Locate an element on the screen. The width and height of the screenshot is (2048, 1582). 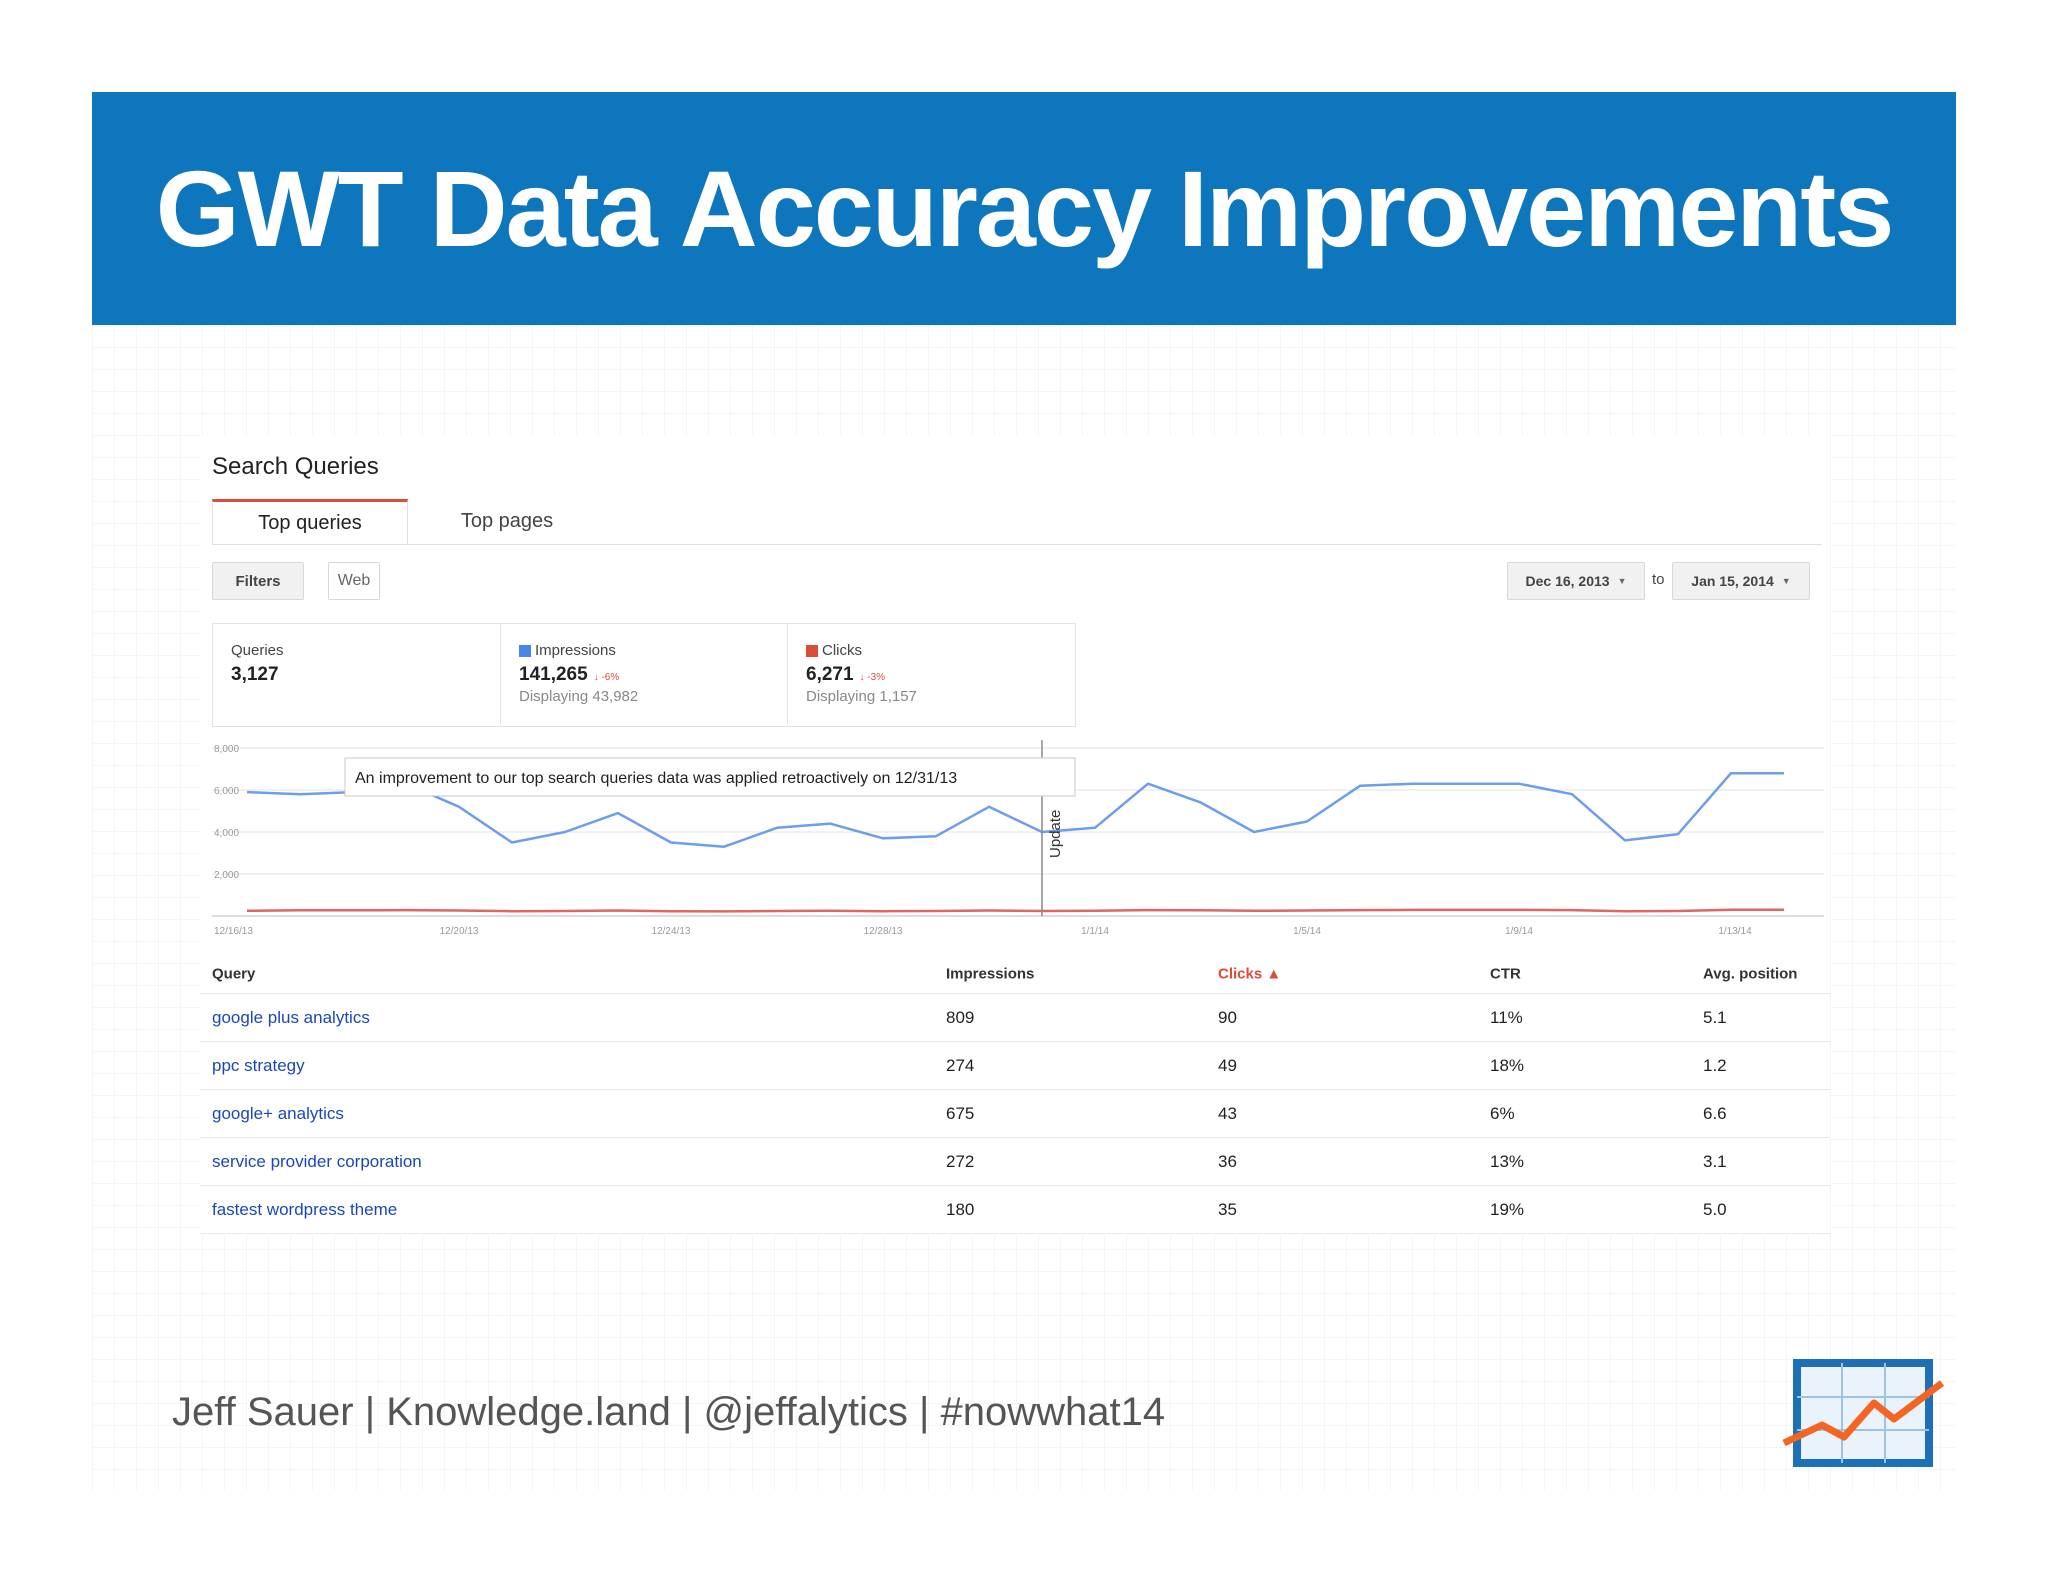
avg-position-cell: 6.6 is located at coordinates (1715, 1113).